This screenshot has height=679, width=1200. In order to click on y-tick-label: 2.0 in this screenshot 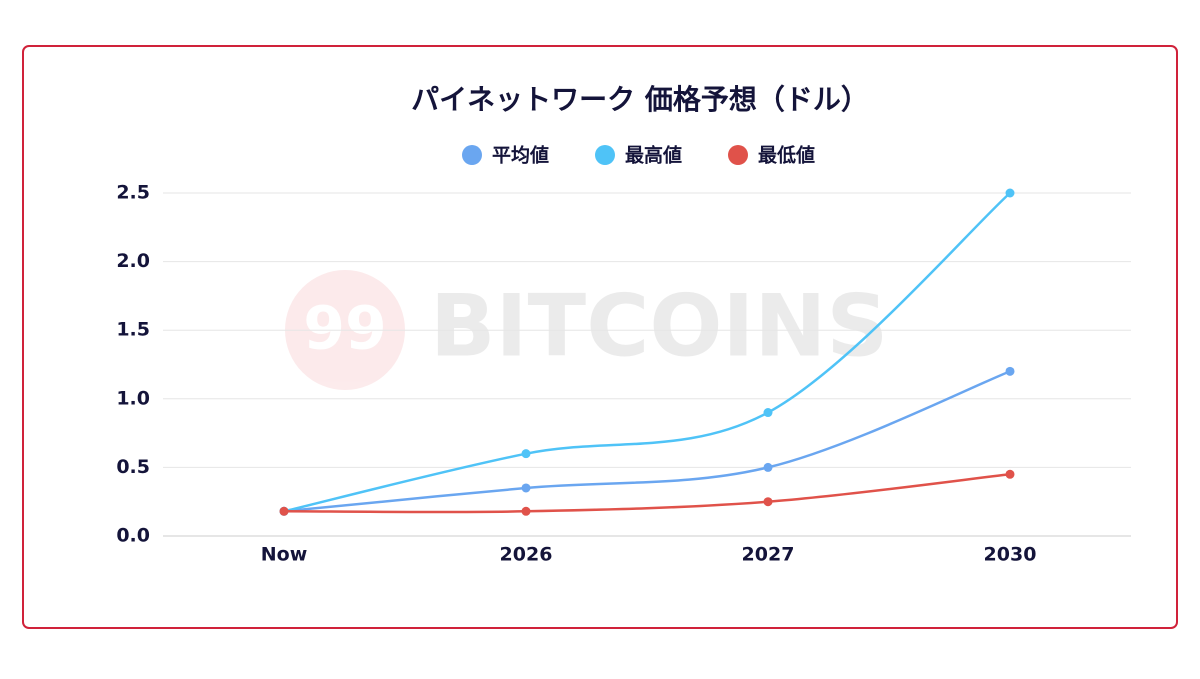, I will do `click(133, 261)`.